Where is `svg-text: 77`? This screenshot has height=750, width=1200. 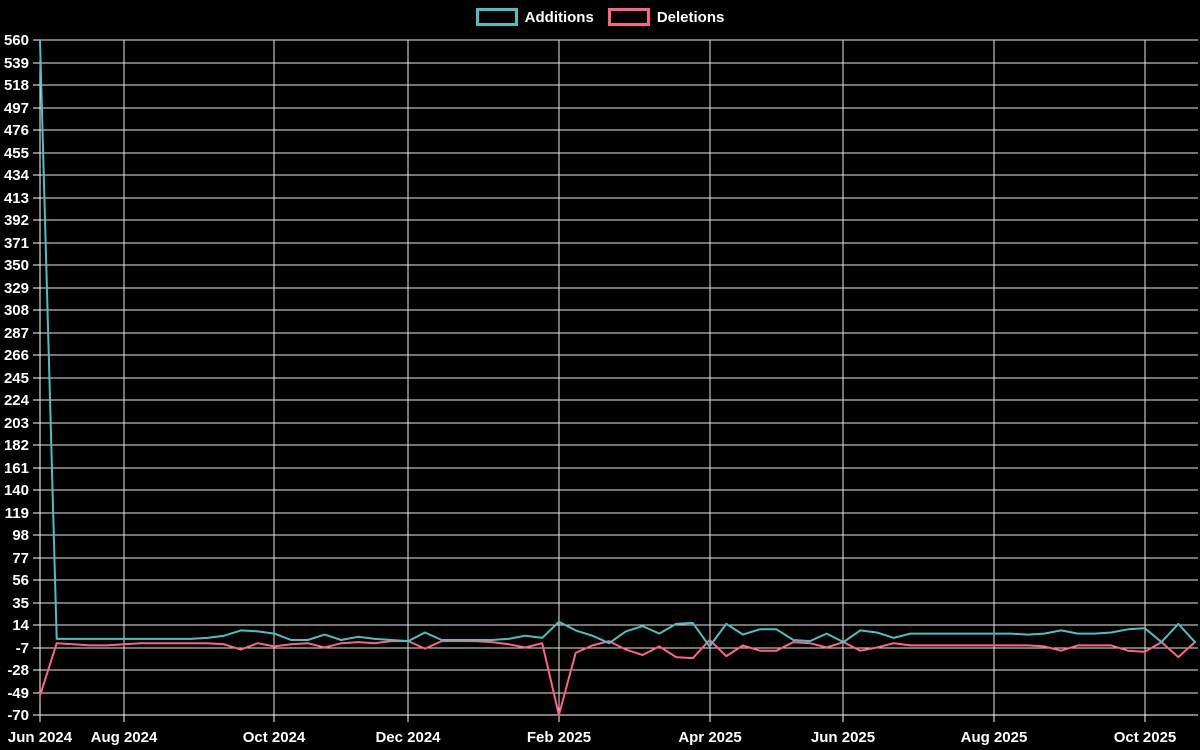 svg-text: 77 is located at coordinates (20, 558).